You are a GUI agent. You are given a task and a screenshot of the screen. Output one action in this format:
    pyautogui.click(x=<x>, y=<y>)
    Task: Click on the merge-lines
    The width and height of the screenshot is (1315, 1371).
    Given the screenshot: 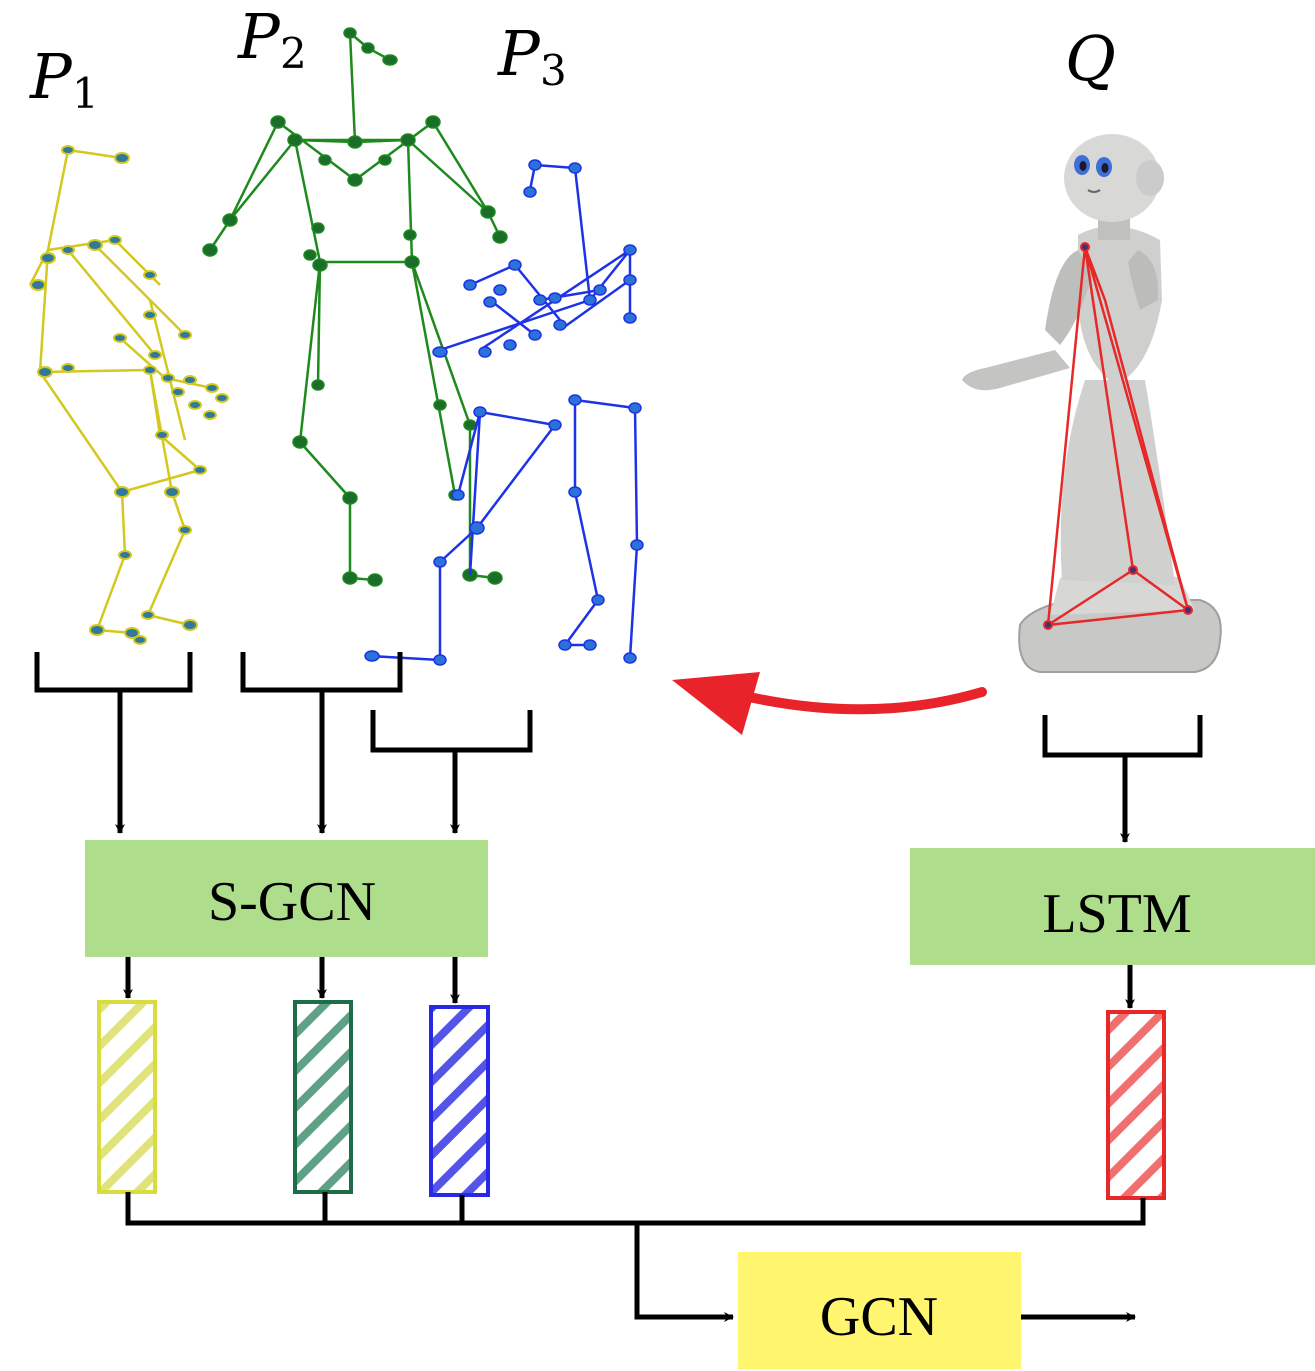 What is the action you would take?
    pyautogui.click(x=635, y=1257)
    